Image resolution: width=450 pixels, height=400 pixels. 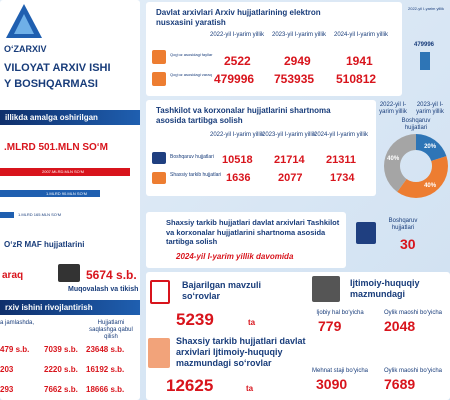 I want to click on donut-chart: 20% 40% 40%, so click(x=416, y=166).